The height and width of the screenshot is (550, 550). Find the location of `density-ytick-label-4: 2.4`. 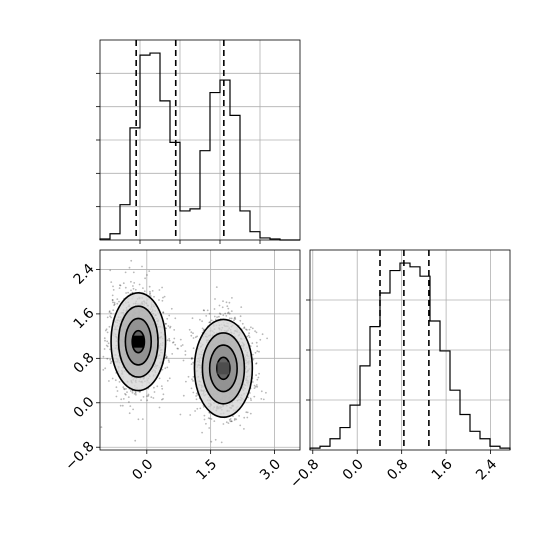

density-ytick-label-4: 2.4 is located at coordinates (84, 274).